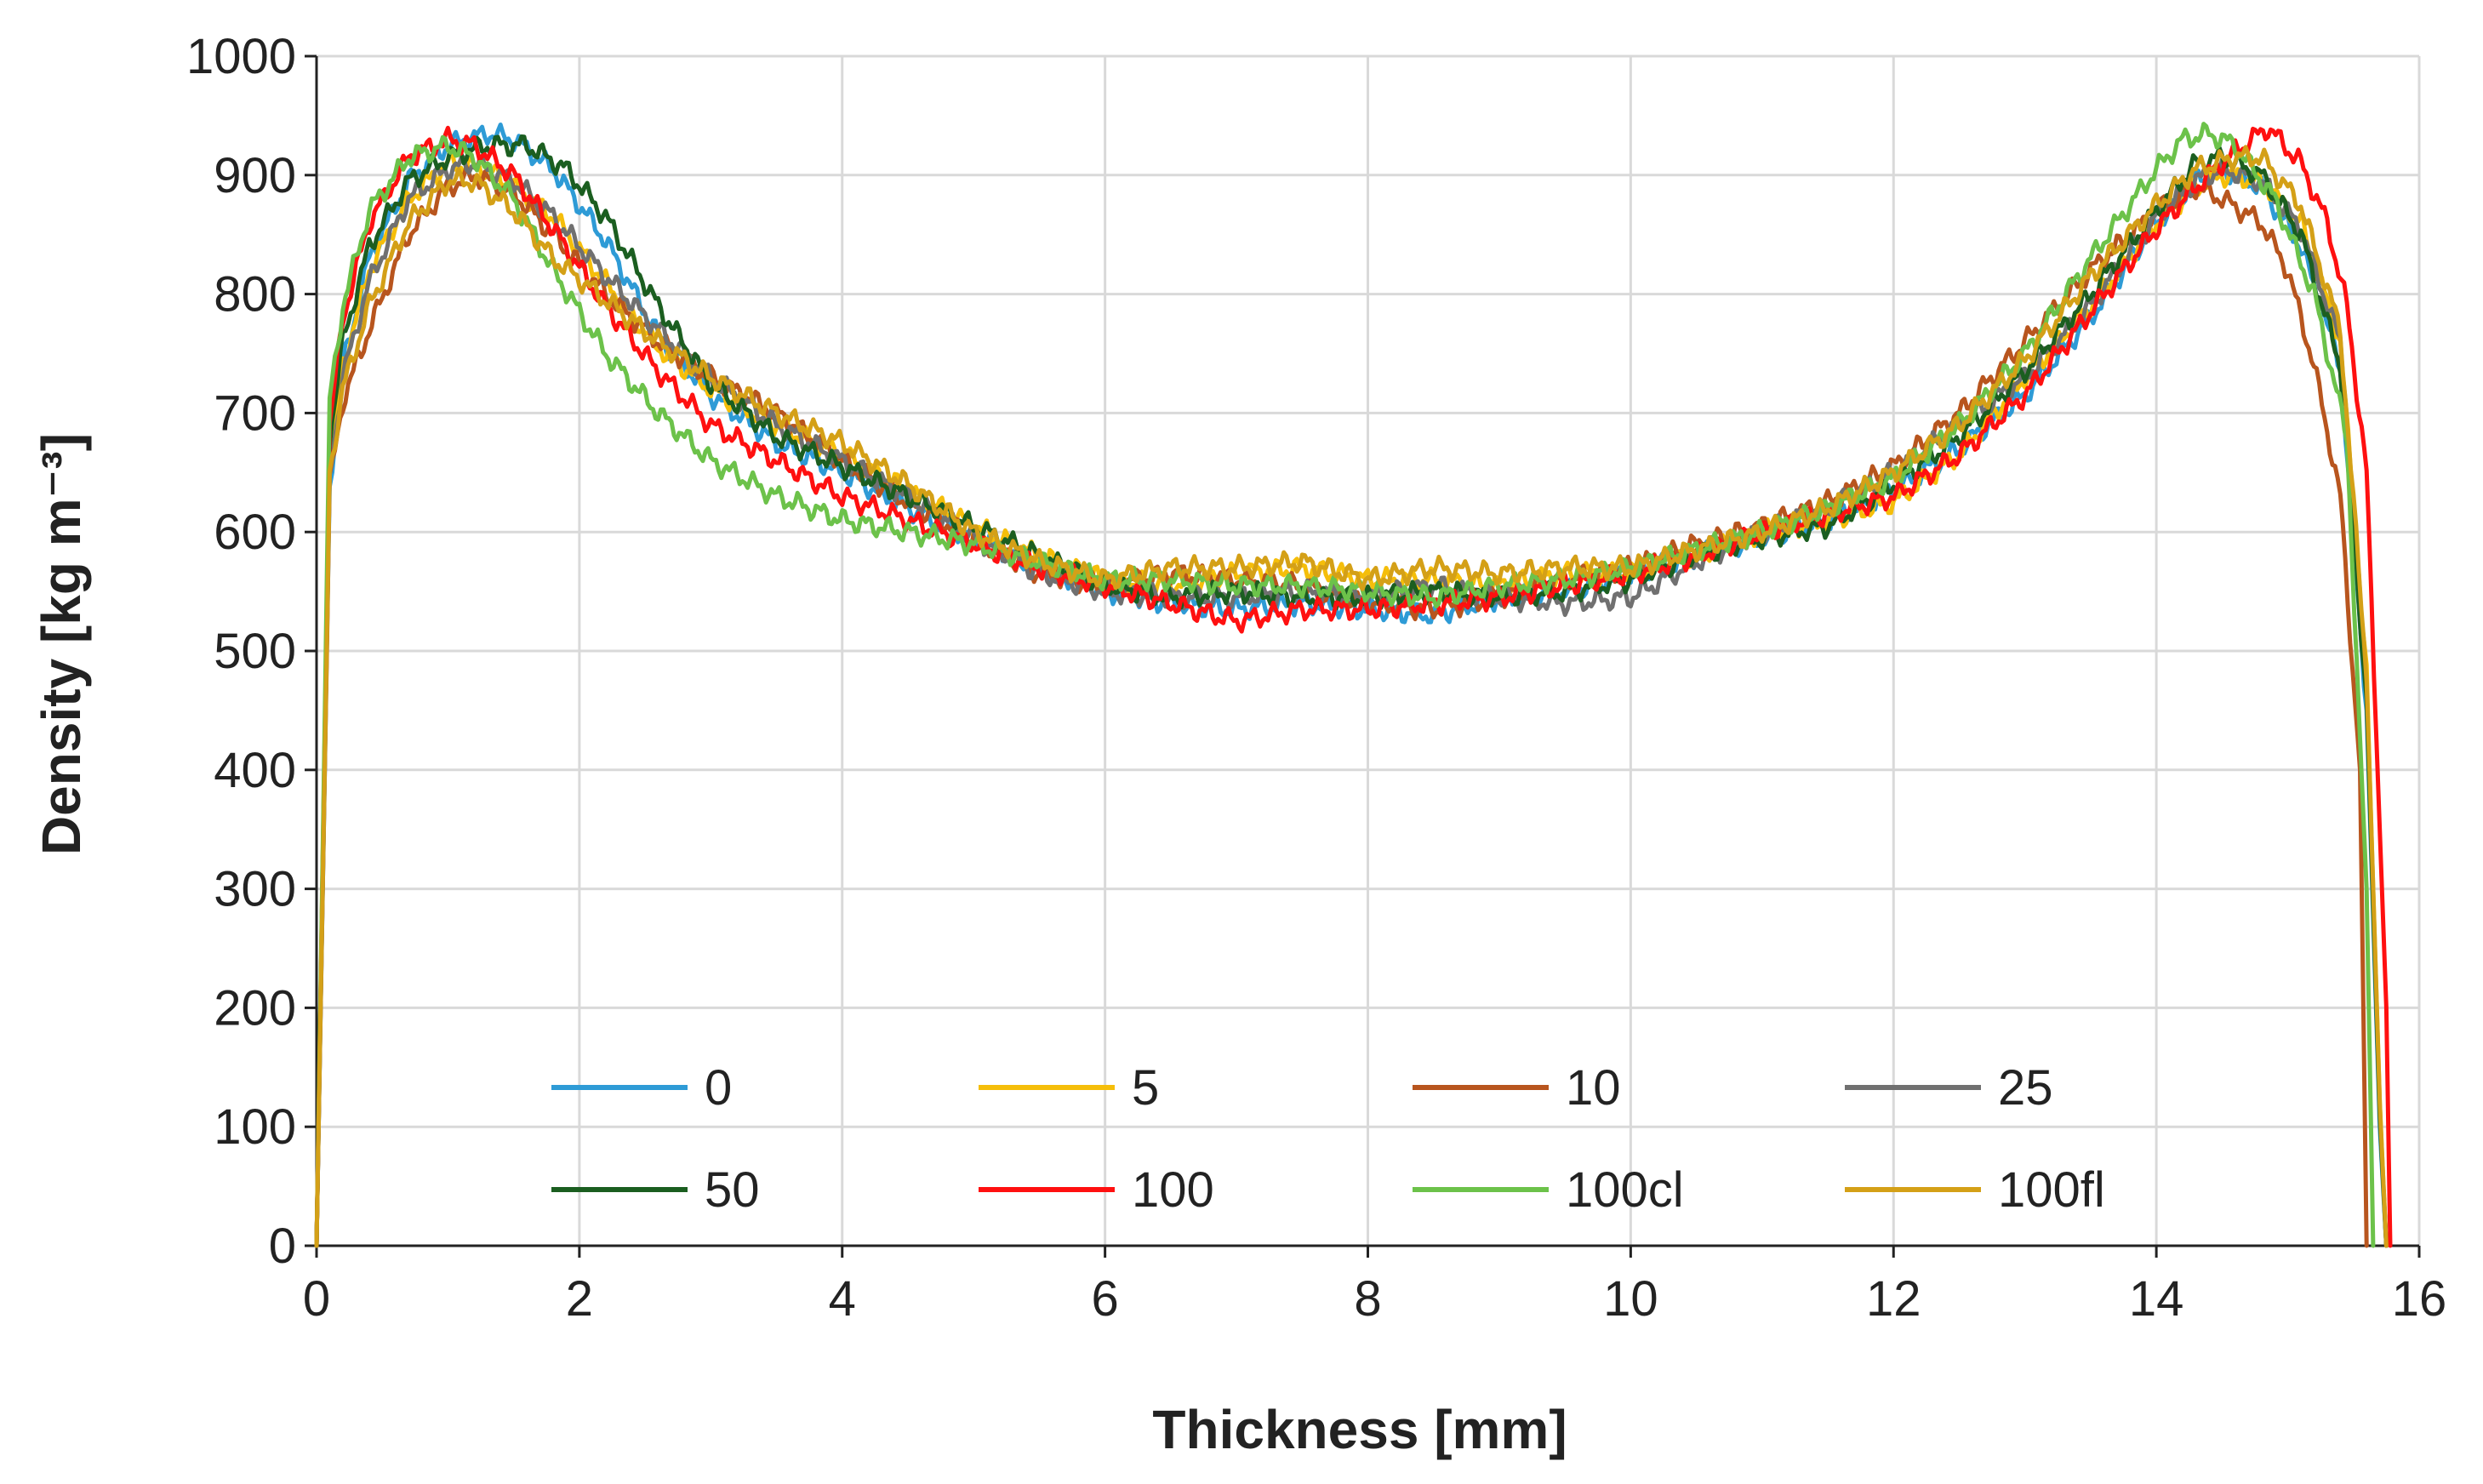 This screenshot has height=1484, width=2483. I want to click on y-tick-label: 300, so click(255, 889).